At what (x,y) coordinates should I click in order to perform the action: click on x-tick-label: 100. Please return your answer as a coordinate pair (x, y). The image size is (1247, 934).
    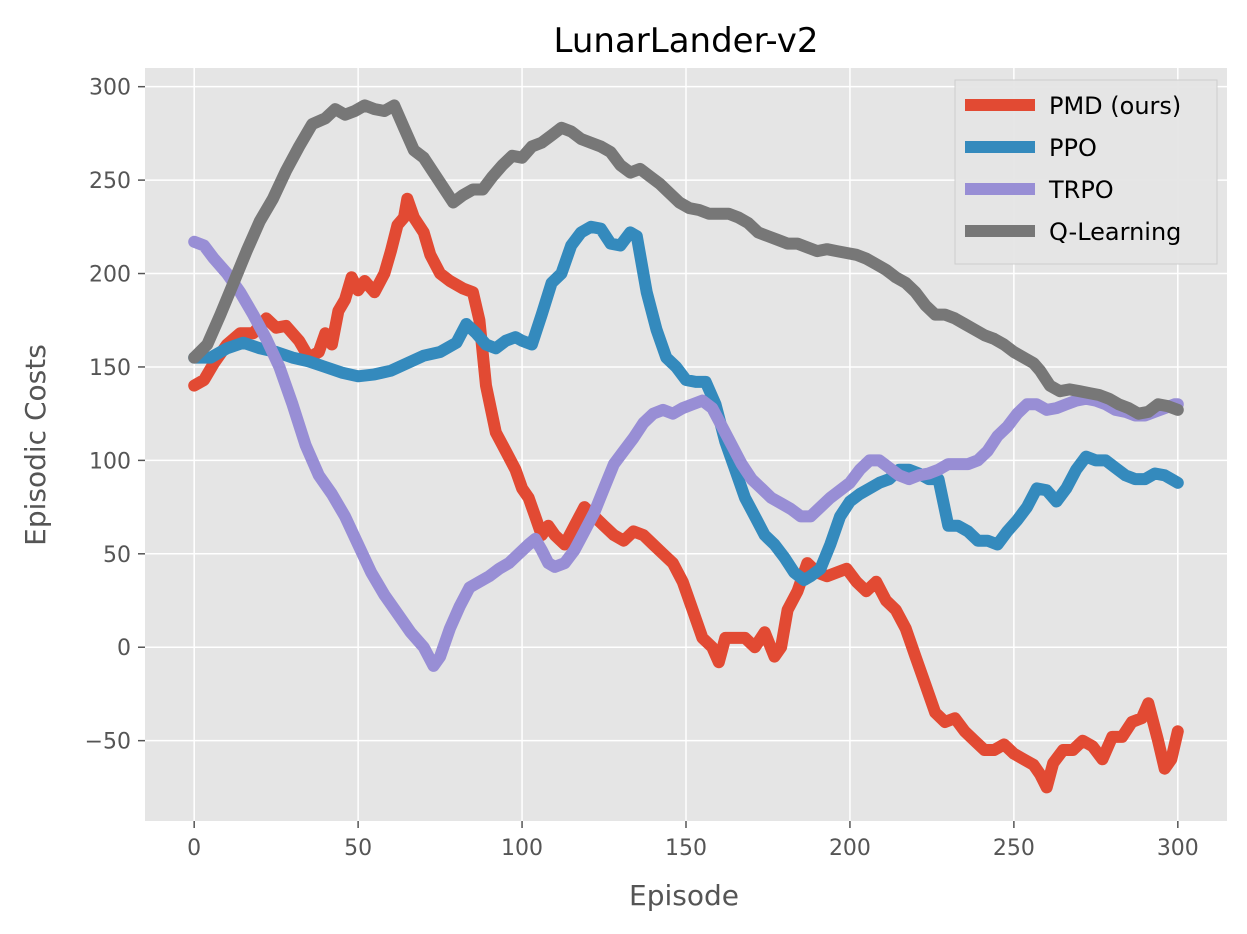
    Looking at the image, I should click on (522, 848).